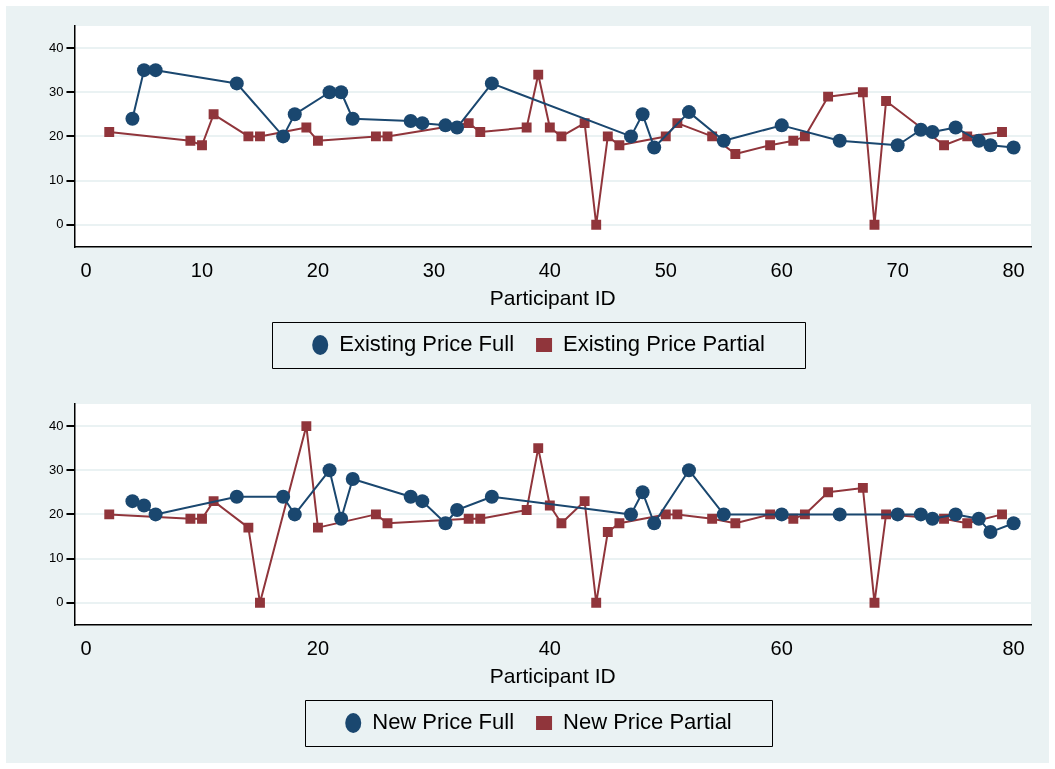  I want to click on x-tick-label: 80, so click(1013, 270).